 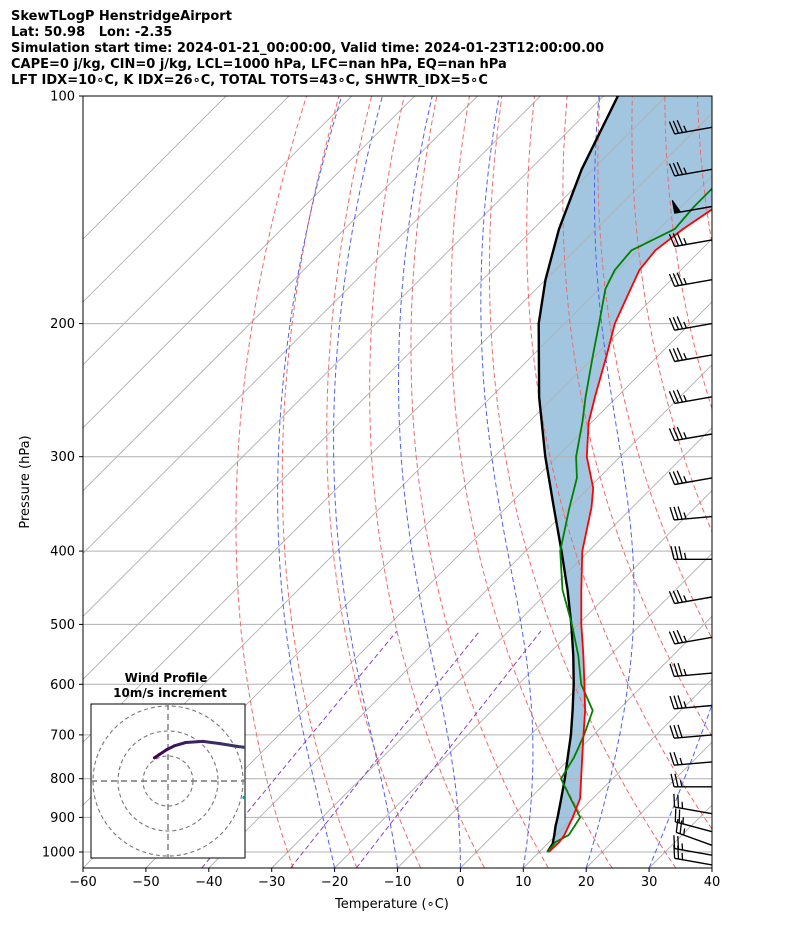 I want to click on chart-title: SkewTLogP HenstridgeAirport, so click(x=121, y=16).